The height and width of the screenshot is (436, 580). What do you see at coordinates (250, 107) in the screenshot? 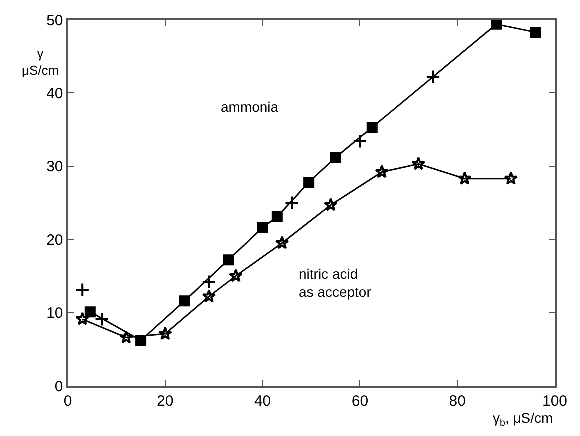
I see `annotation: ammonia` at bounding box center [250, 107].